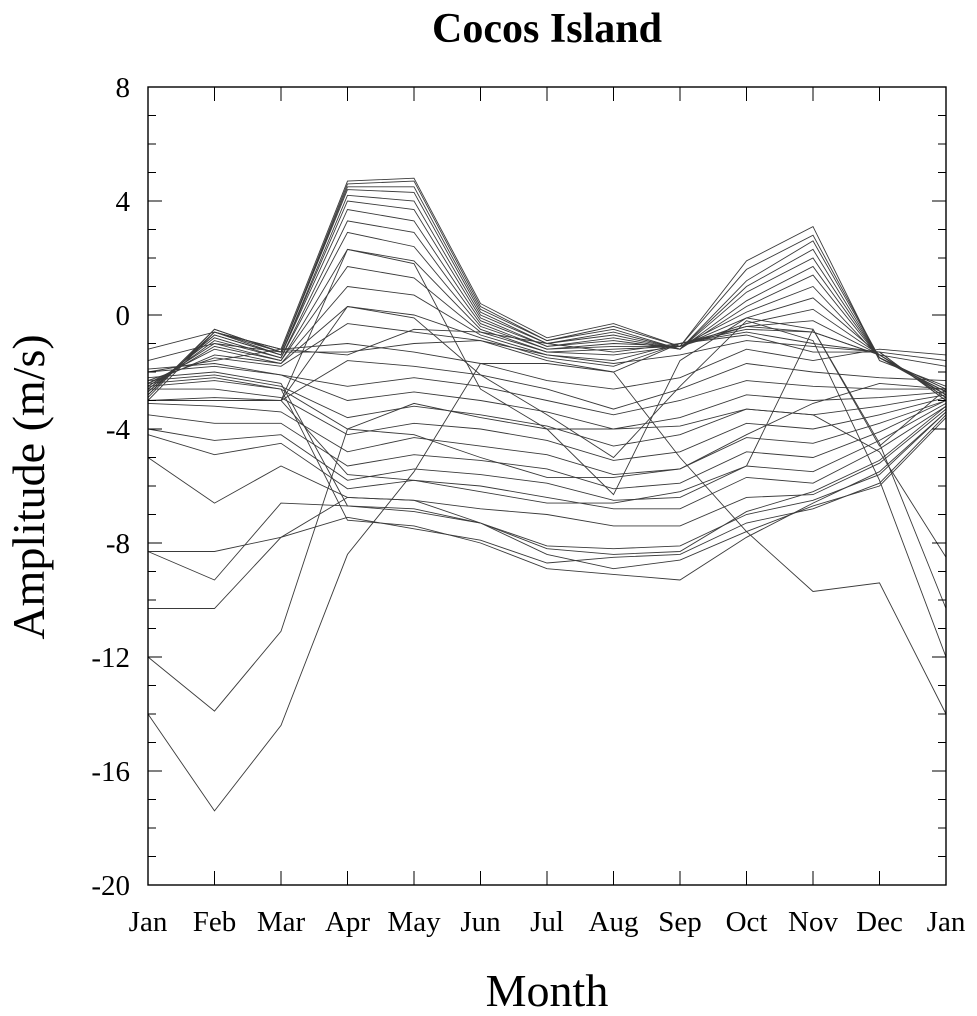 The image size is (977, 1016). What do you see at coordinates (547, 990) in the screenshot?
I see `x-axis-title: Month` at bounding box center [547, 990].